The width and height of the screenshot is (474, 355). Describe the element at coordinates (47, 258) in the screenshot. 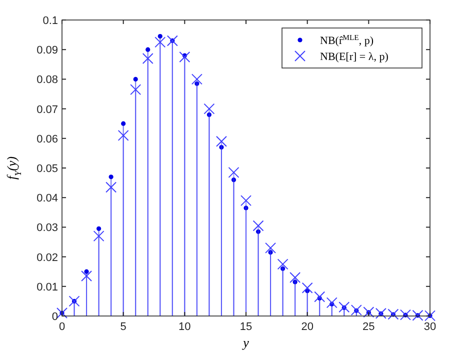

I see `y-tick-label: 0.02` at that location.